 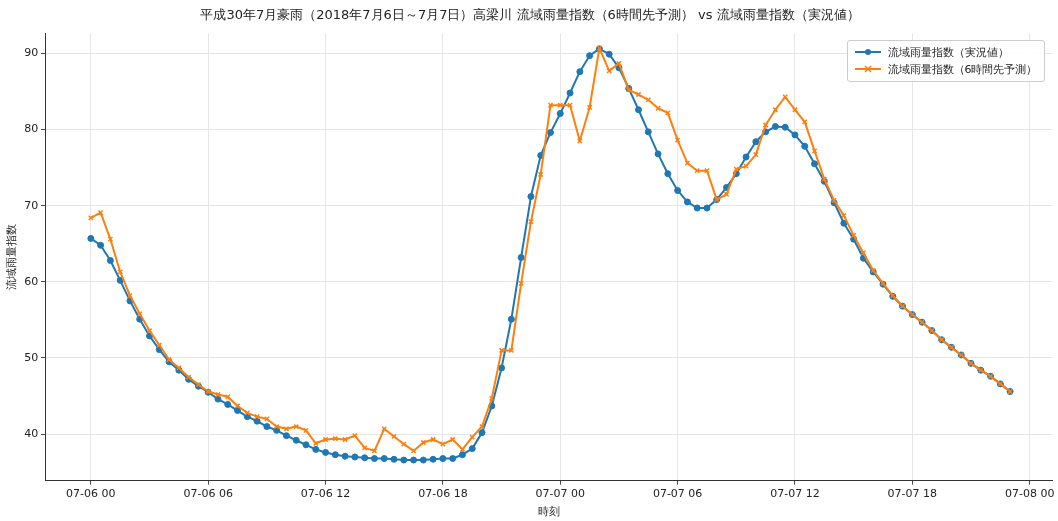 What do you see at coordinates (560, 494) in the screenshot?
I see `x-tick-label: 07-07 00` at bounding box center [560, 494].